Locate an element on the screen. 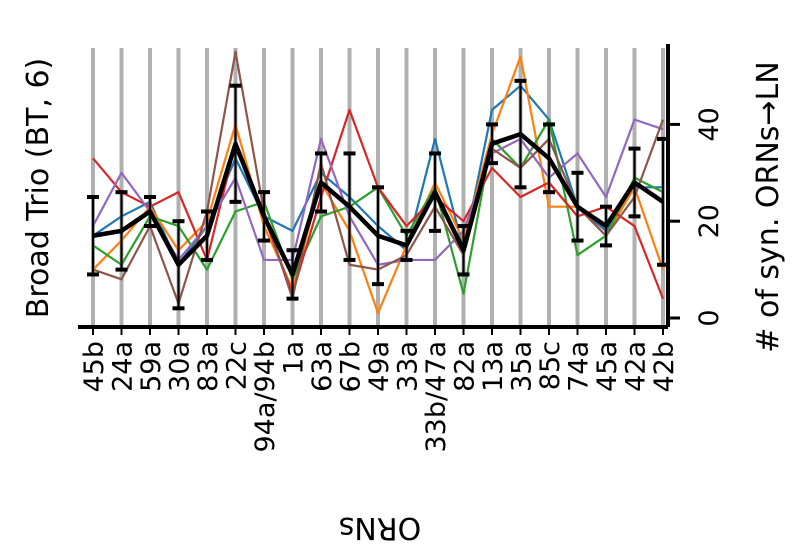 The height and width of the screenshot is (548, 808). x-tick-label: 83a is located at coordinates (208, 366).